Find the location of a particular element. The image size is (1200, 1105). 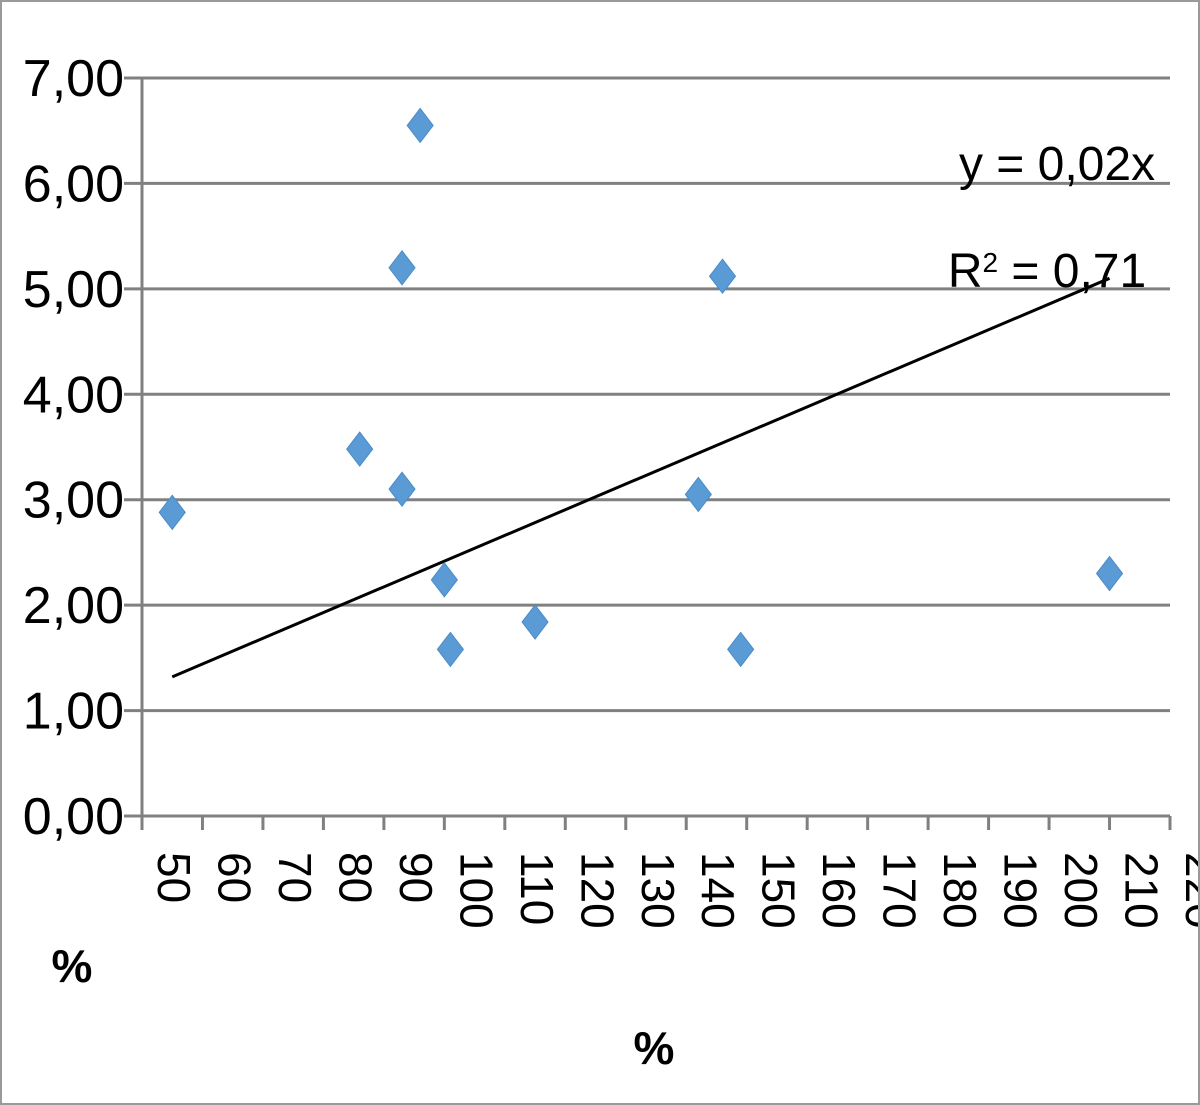

y-tick-label: 5,00 is located at coordinates (73, 290).